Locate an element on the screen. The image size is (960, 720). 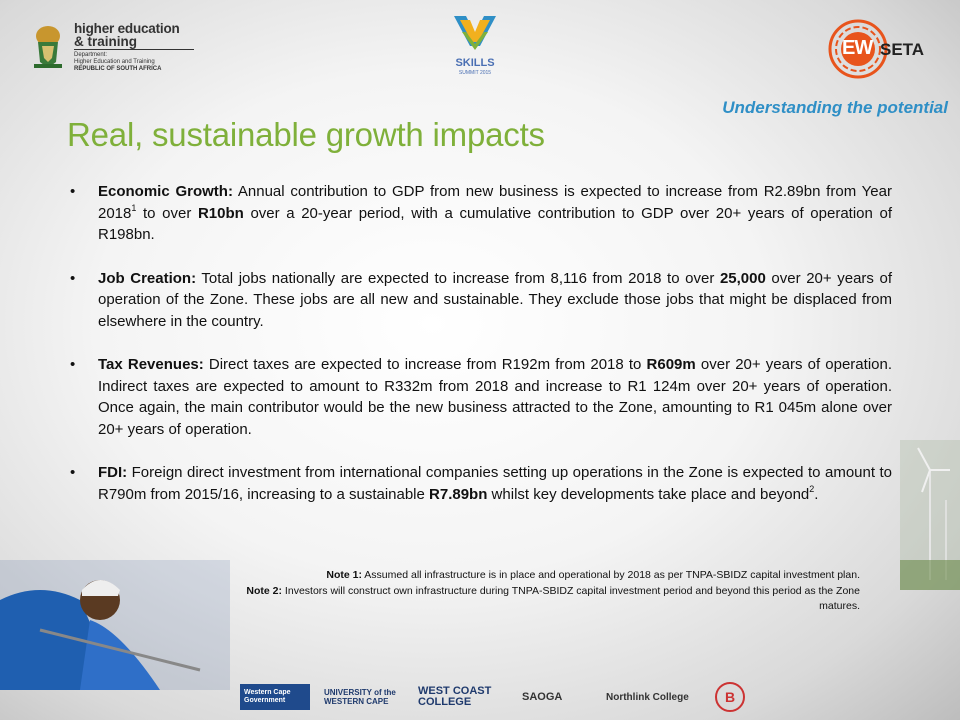
ewseta-logo: EW SETA is located at coordinates (878, 49).